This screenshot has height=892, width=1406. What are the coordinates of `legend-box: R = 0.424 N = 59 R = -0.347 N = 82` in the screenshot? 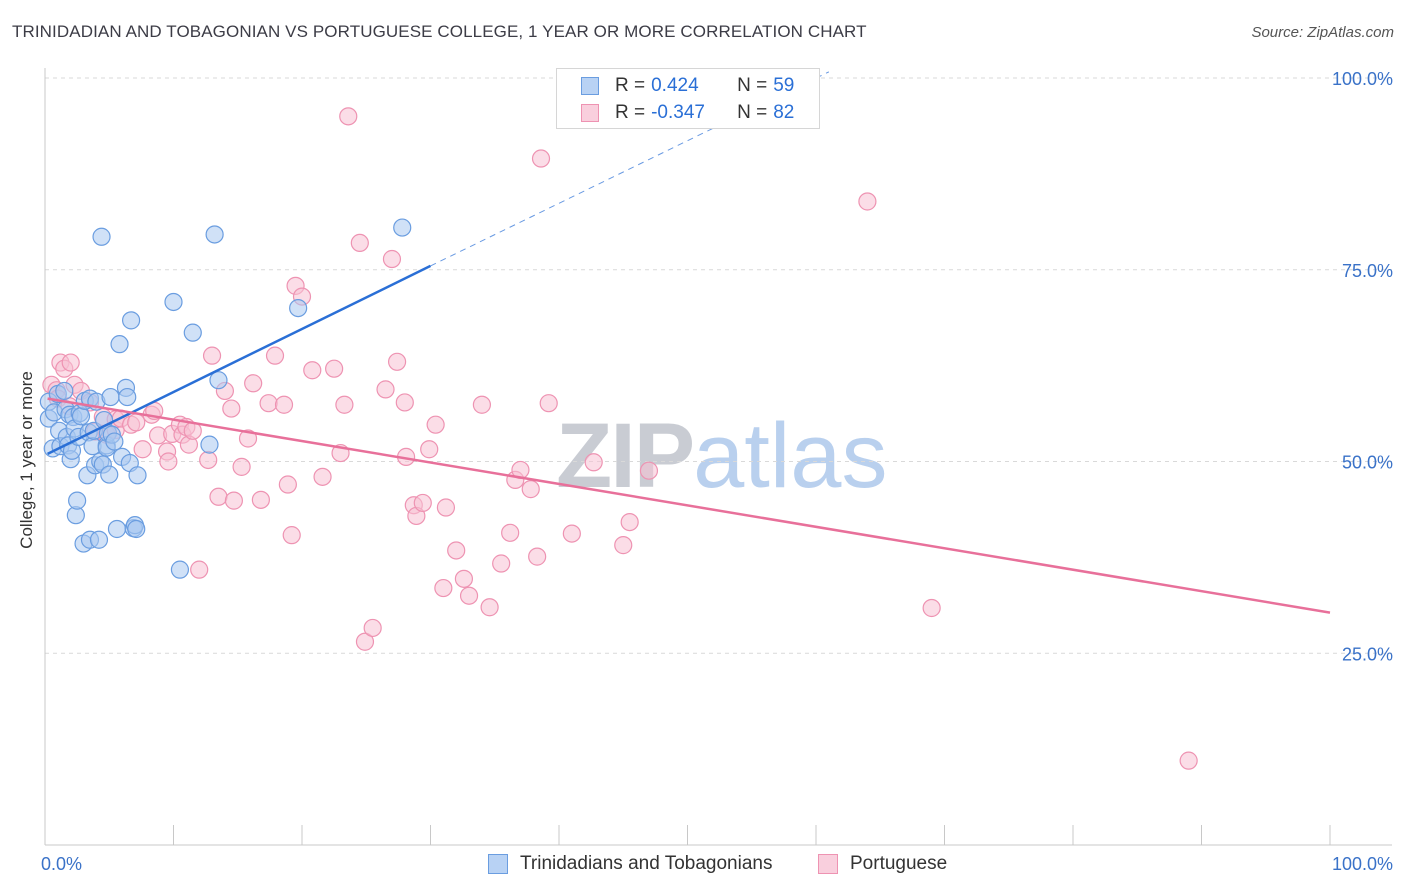 It's located at (688, 98).